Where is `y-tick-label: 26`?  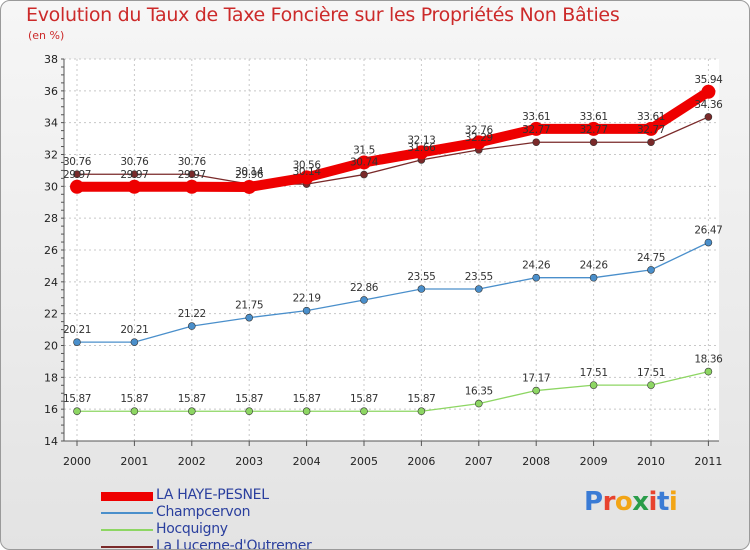
y-tick-label: 26 is located at coordinates (51, 250).